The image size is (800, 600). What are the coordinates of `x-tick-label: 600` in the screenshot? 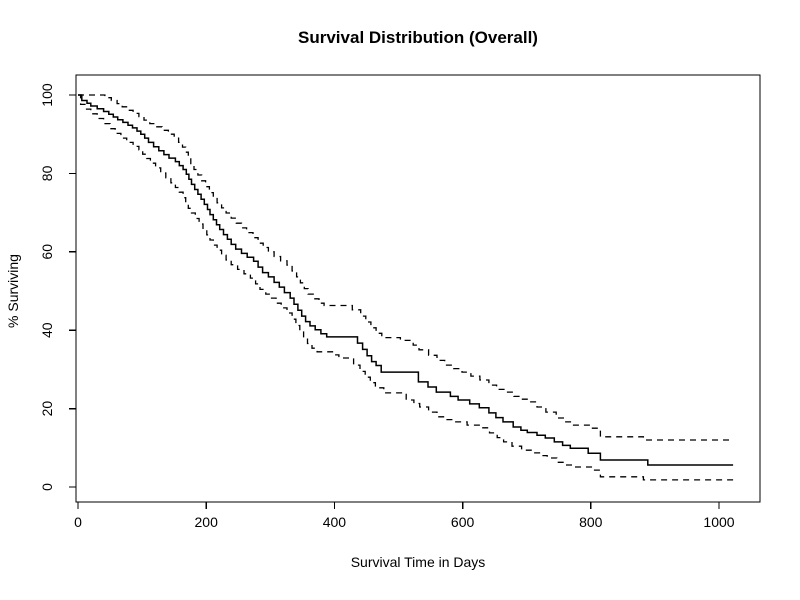 It's located at (463, 522).